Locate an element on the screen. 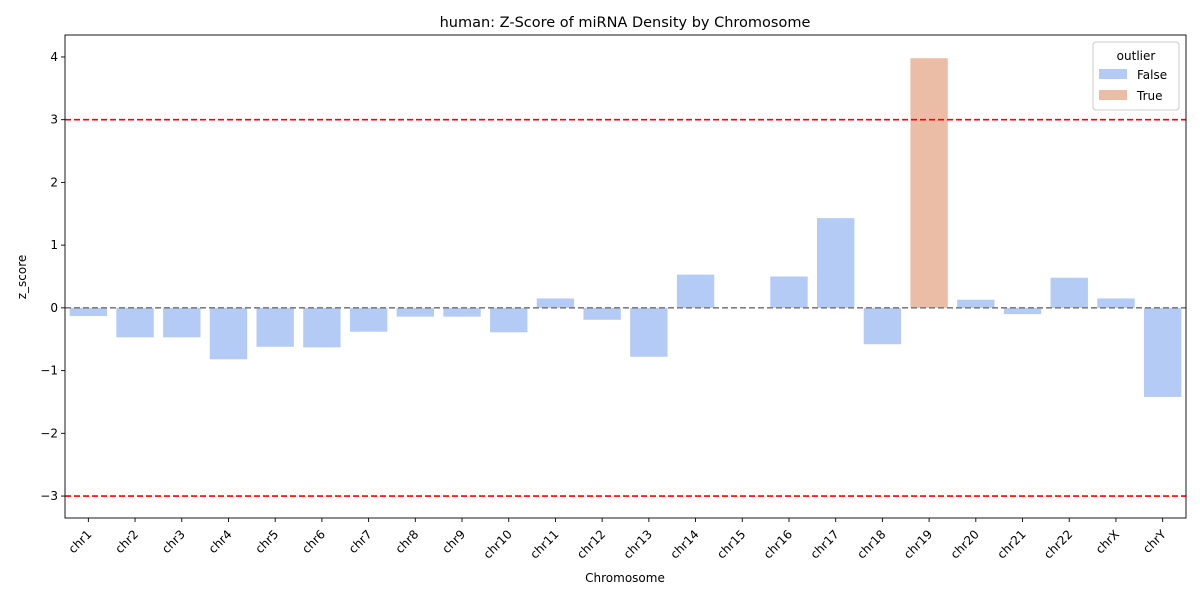 The height and width of the screenshot is (600, 1200). bar-chrX is located at coordinates (1116, 303).